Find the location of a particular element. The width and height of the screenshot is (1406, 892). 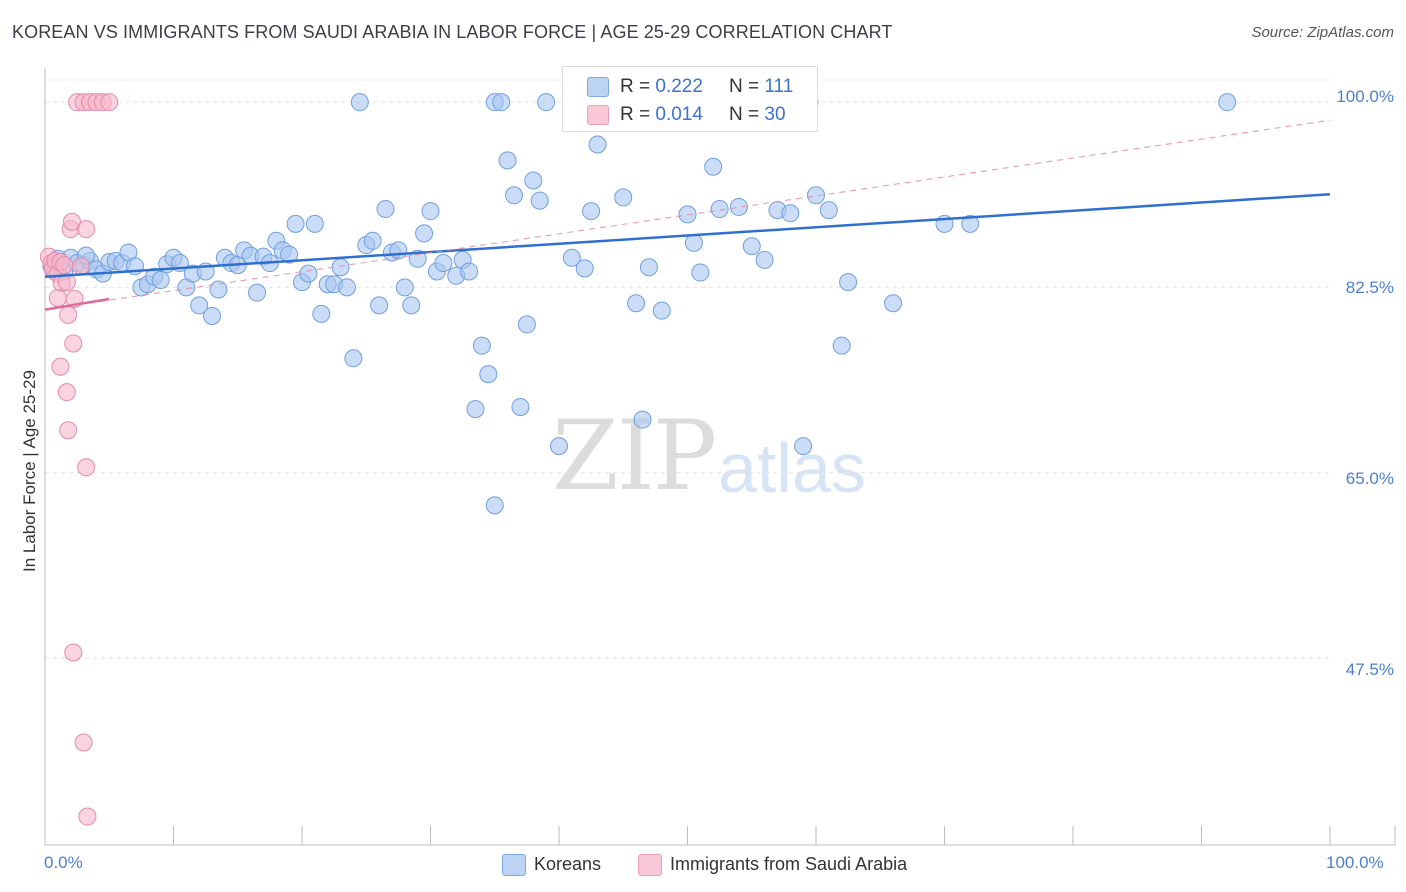

x-tick-label-100: 100.0% is located at coordinates (1355, 862).